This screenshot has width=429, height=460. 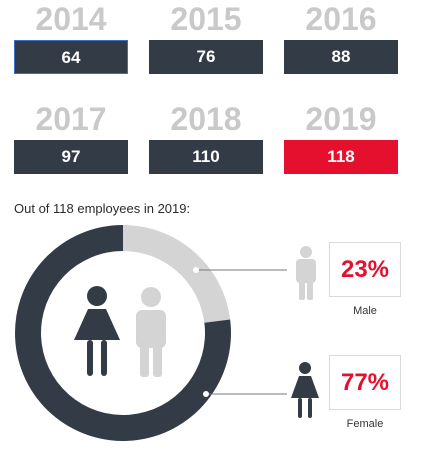 I want to click on female-percent-box: 77%, so click(x=365, y=382).